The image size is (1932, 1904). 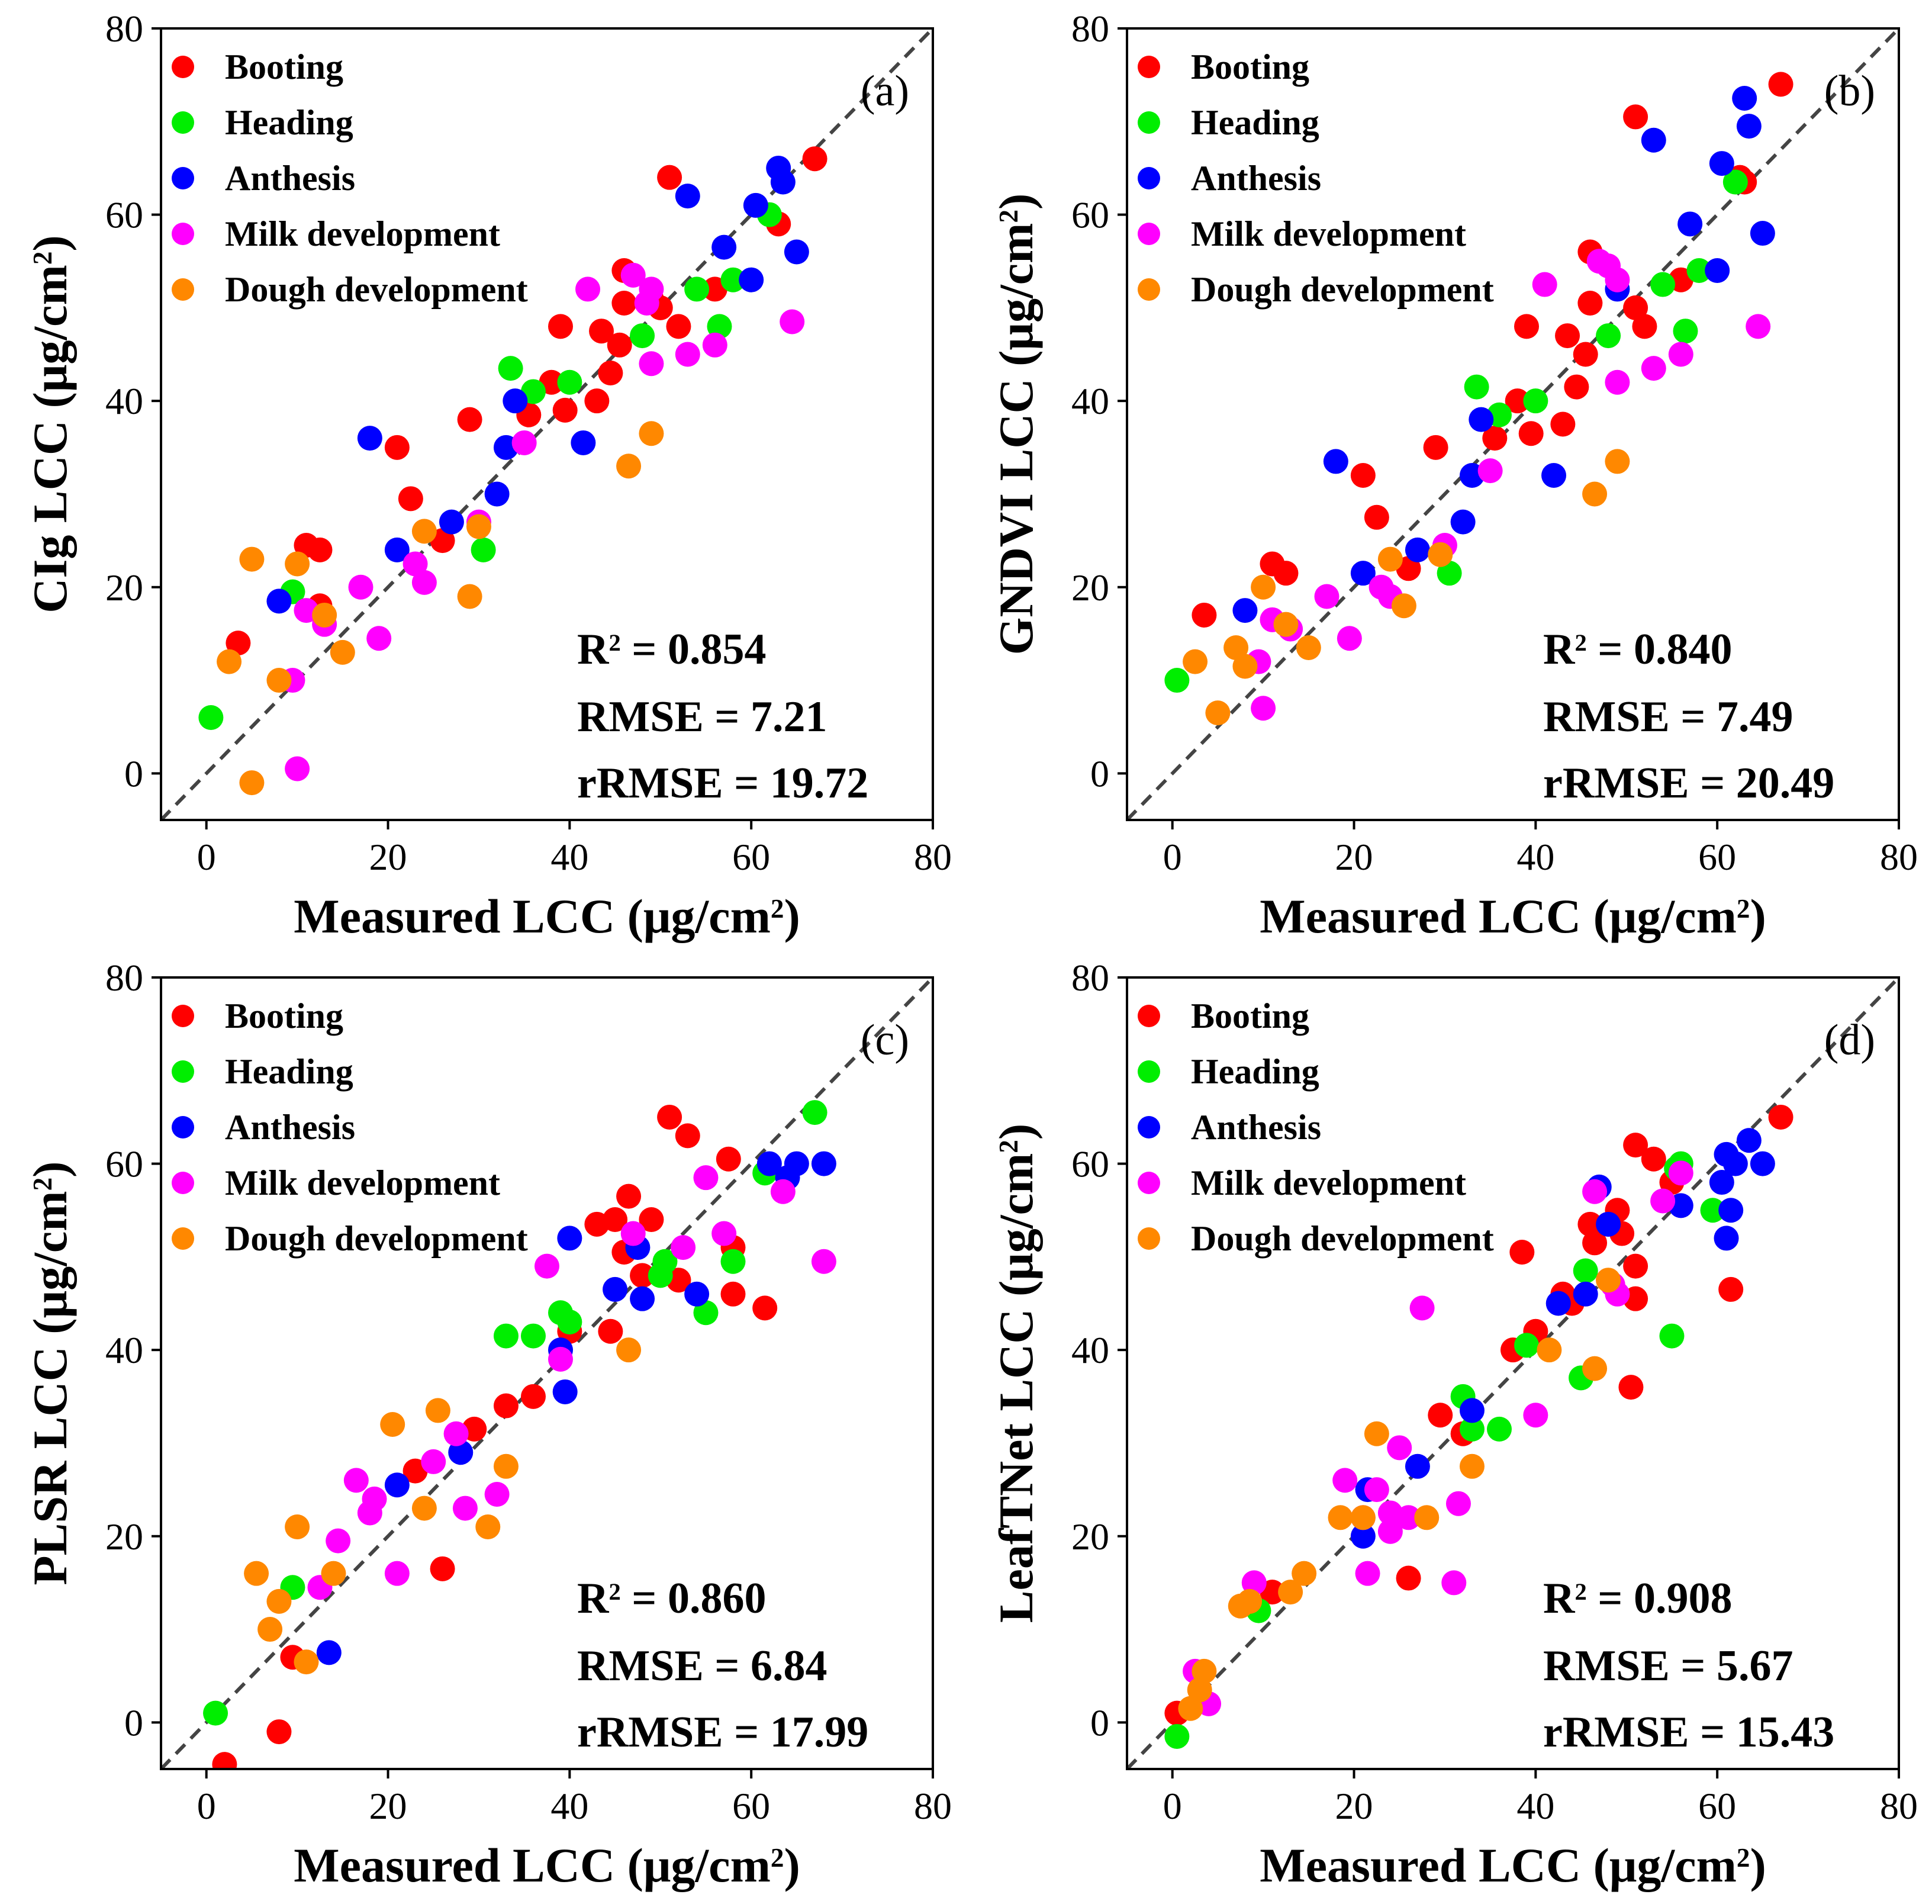 I want to click on legend-label: Dough development, so click(x=377, y=1238).